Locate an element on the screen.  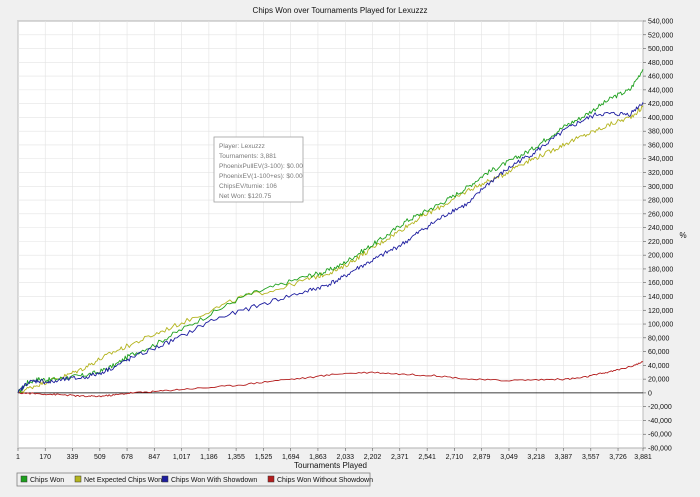
y-tick-label: 240,000 is located at coordinates (660, 228).